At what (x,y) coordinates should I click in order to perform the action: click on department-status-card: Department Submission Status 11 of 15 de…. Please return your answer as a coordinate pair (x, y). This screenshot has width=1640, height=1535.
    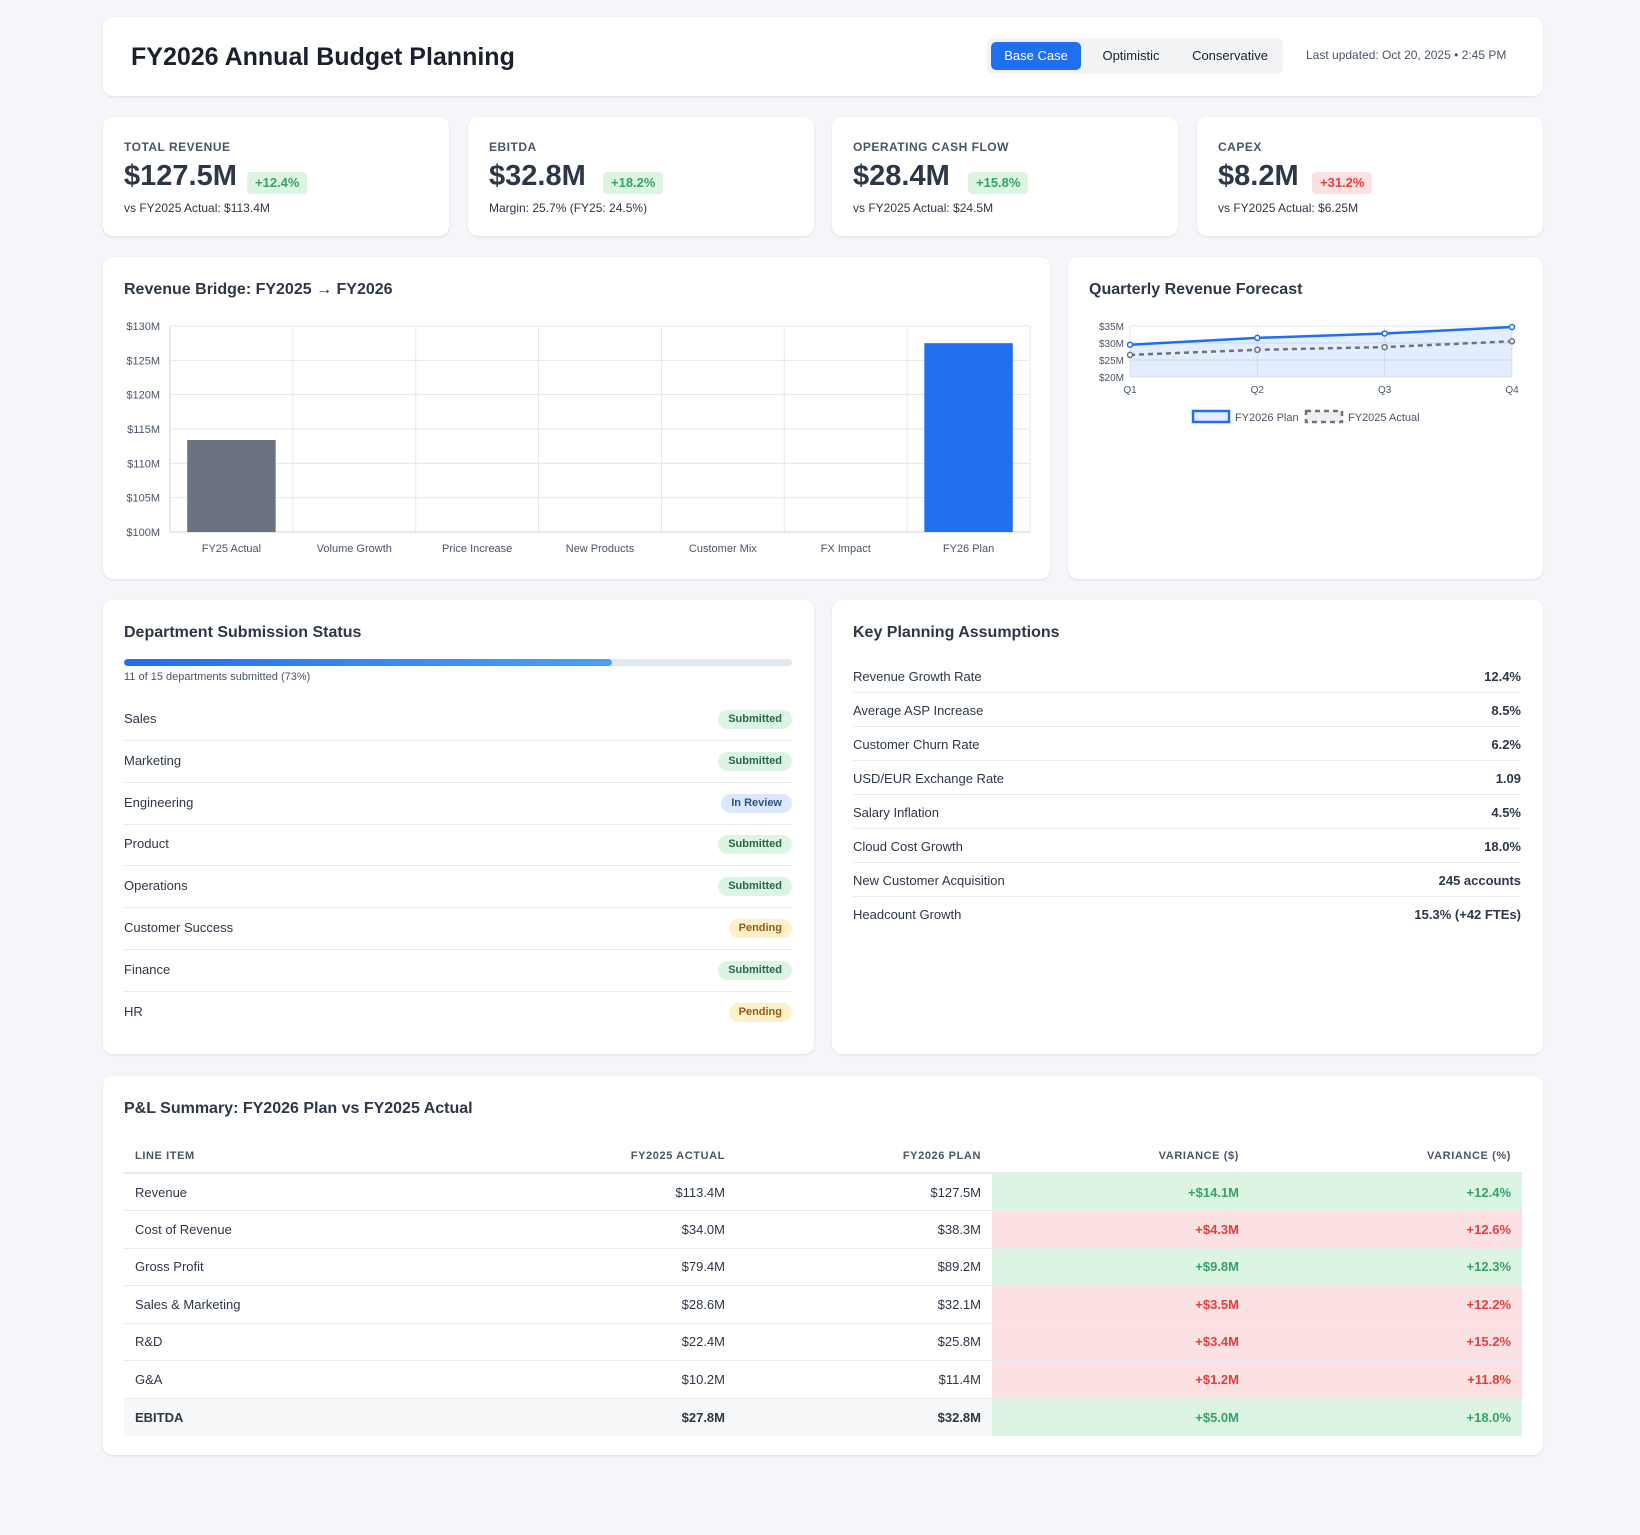
    Looking at the image, I should click on (458, 827).